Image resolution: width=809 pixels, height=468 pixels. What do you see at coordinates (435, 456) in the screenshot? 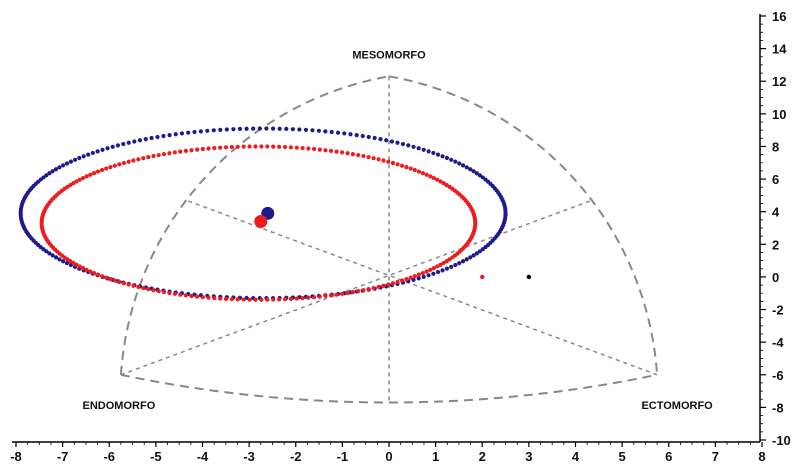
I see `x-tick-label: 1` at bounding box center [435, 456].